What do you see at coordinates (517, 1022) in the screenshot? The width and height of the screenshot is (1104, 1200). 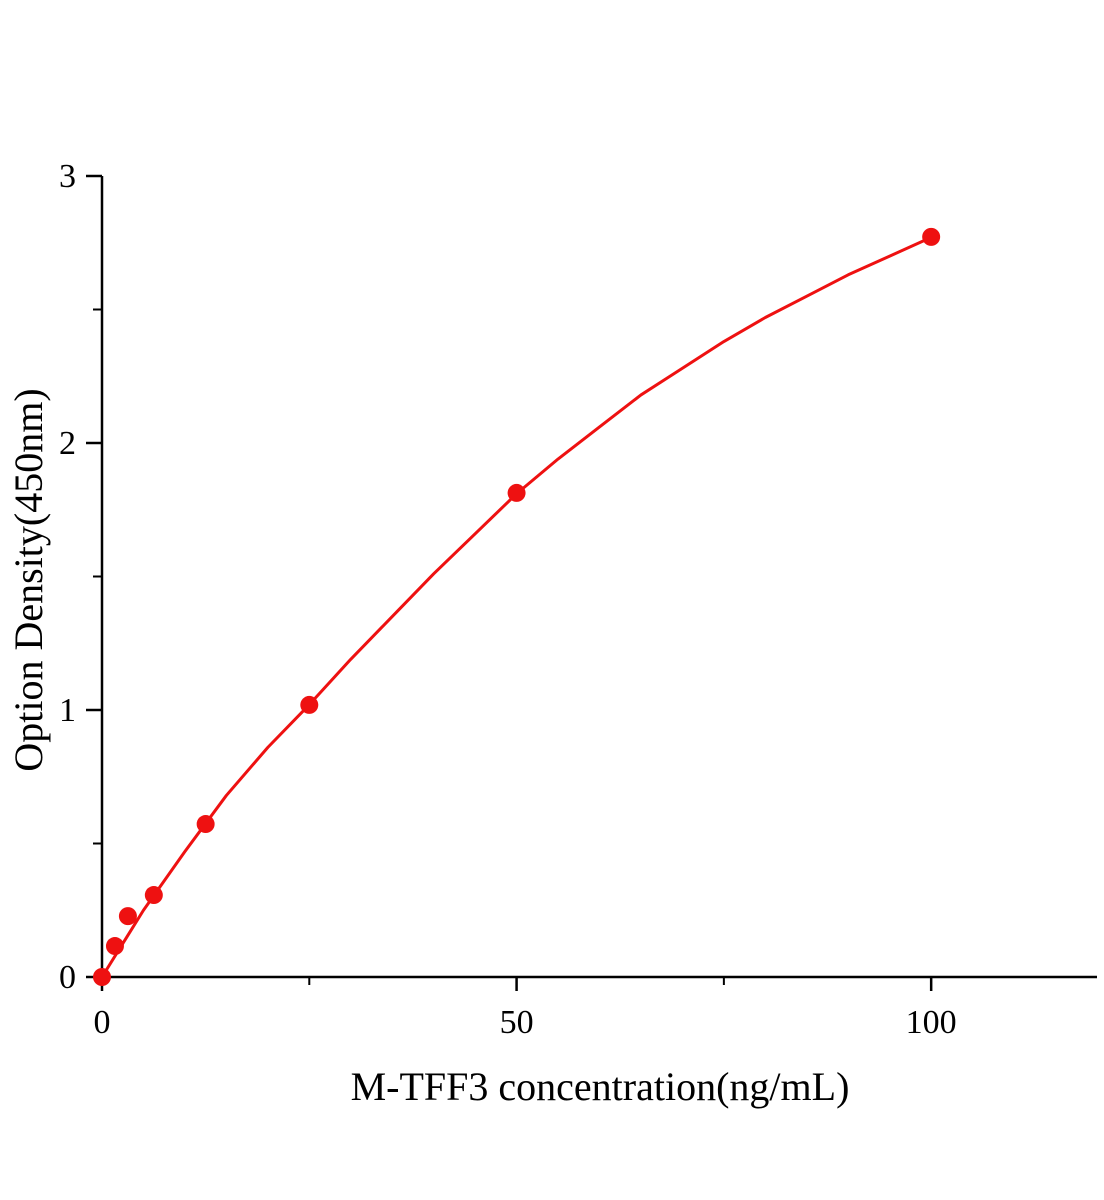 I see `x-tick-label: 50` at bounding box center [517, 1022].